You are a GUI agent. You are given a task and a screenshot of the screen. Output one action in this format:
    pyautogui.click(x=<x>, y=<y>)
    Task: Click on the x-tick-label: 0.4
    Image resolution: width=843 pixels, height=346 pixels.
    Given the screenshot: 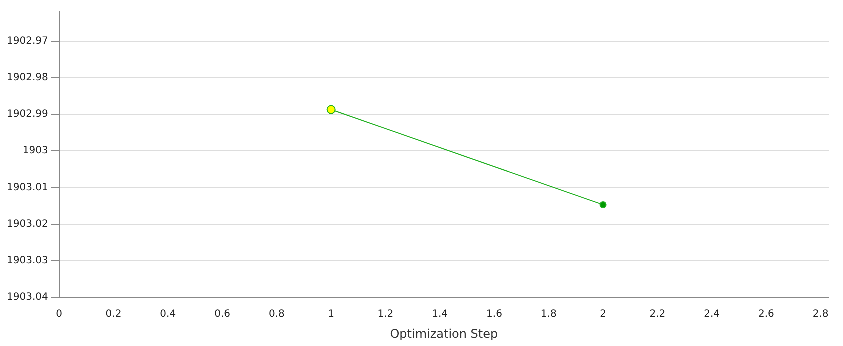 What is the action you would take?
    pyautogui.click(x=168, y=314)
    